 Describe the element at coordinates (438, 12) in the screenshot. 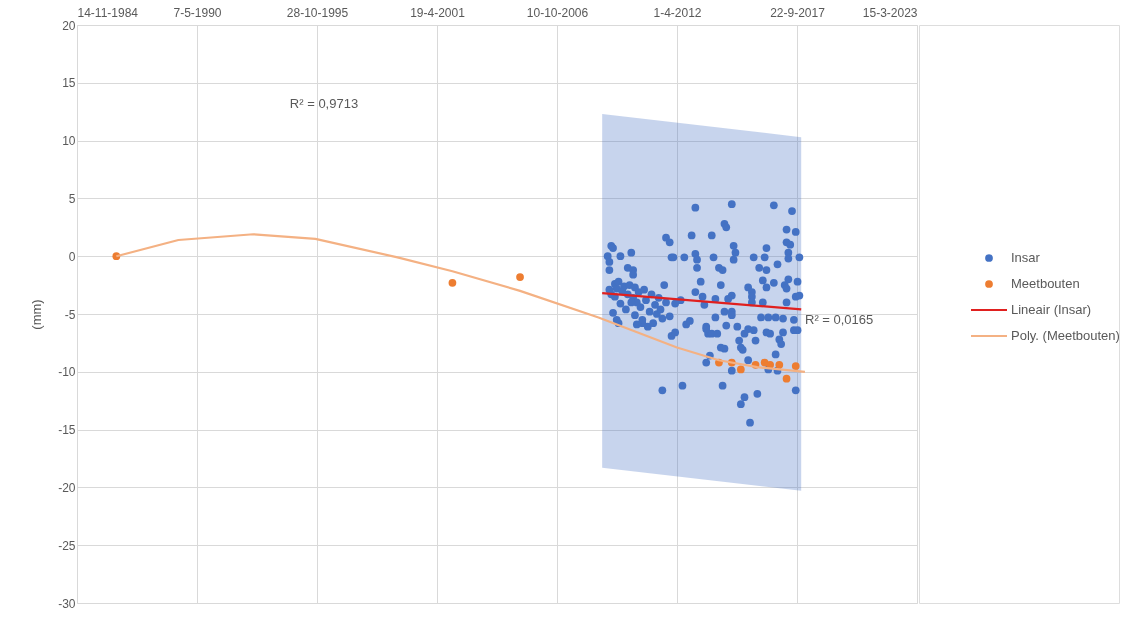

I see `x-tick-label: 19-4-2001` at that location.